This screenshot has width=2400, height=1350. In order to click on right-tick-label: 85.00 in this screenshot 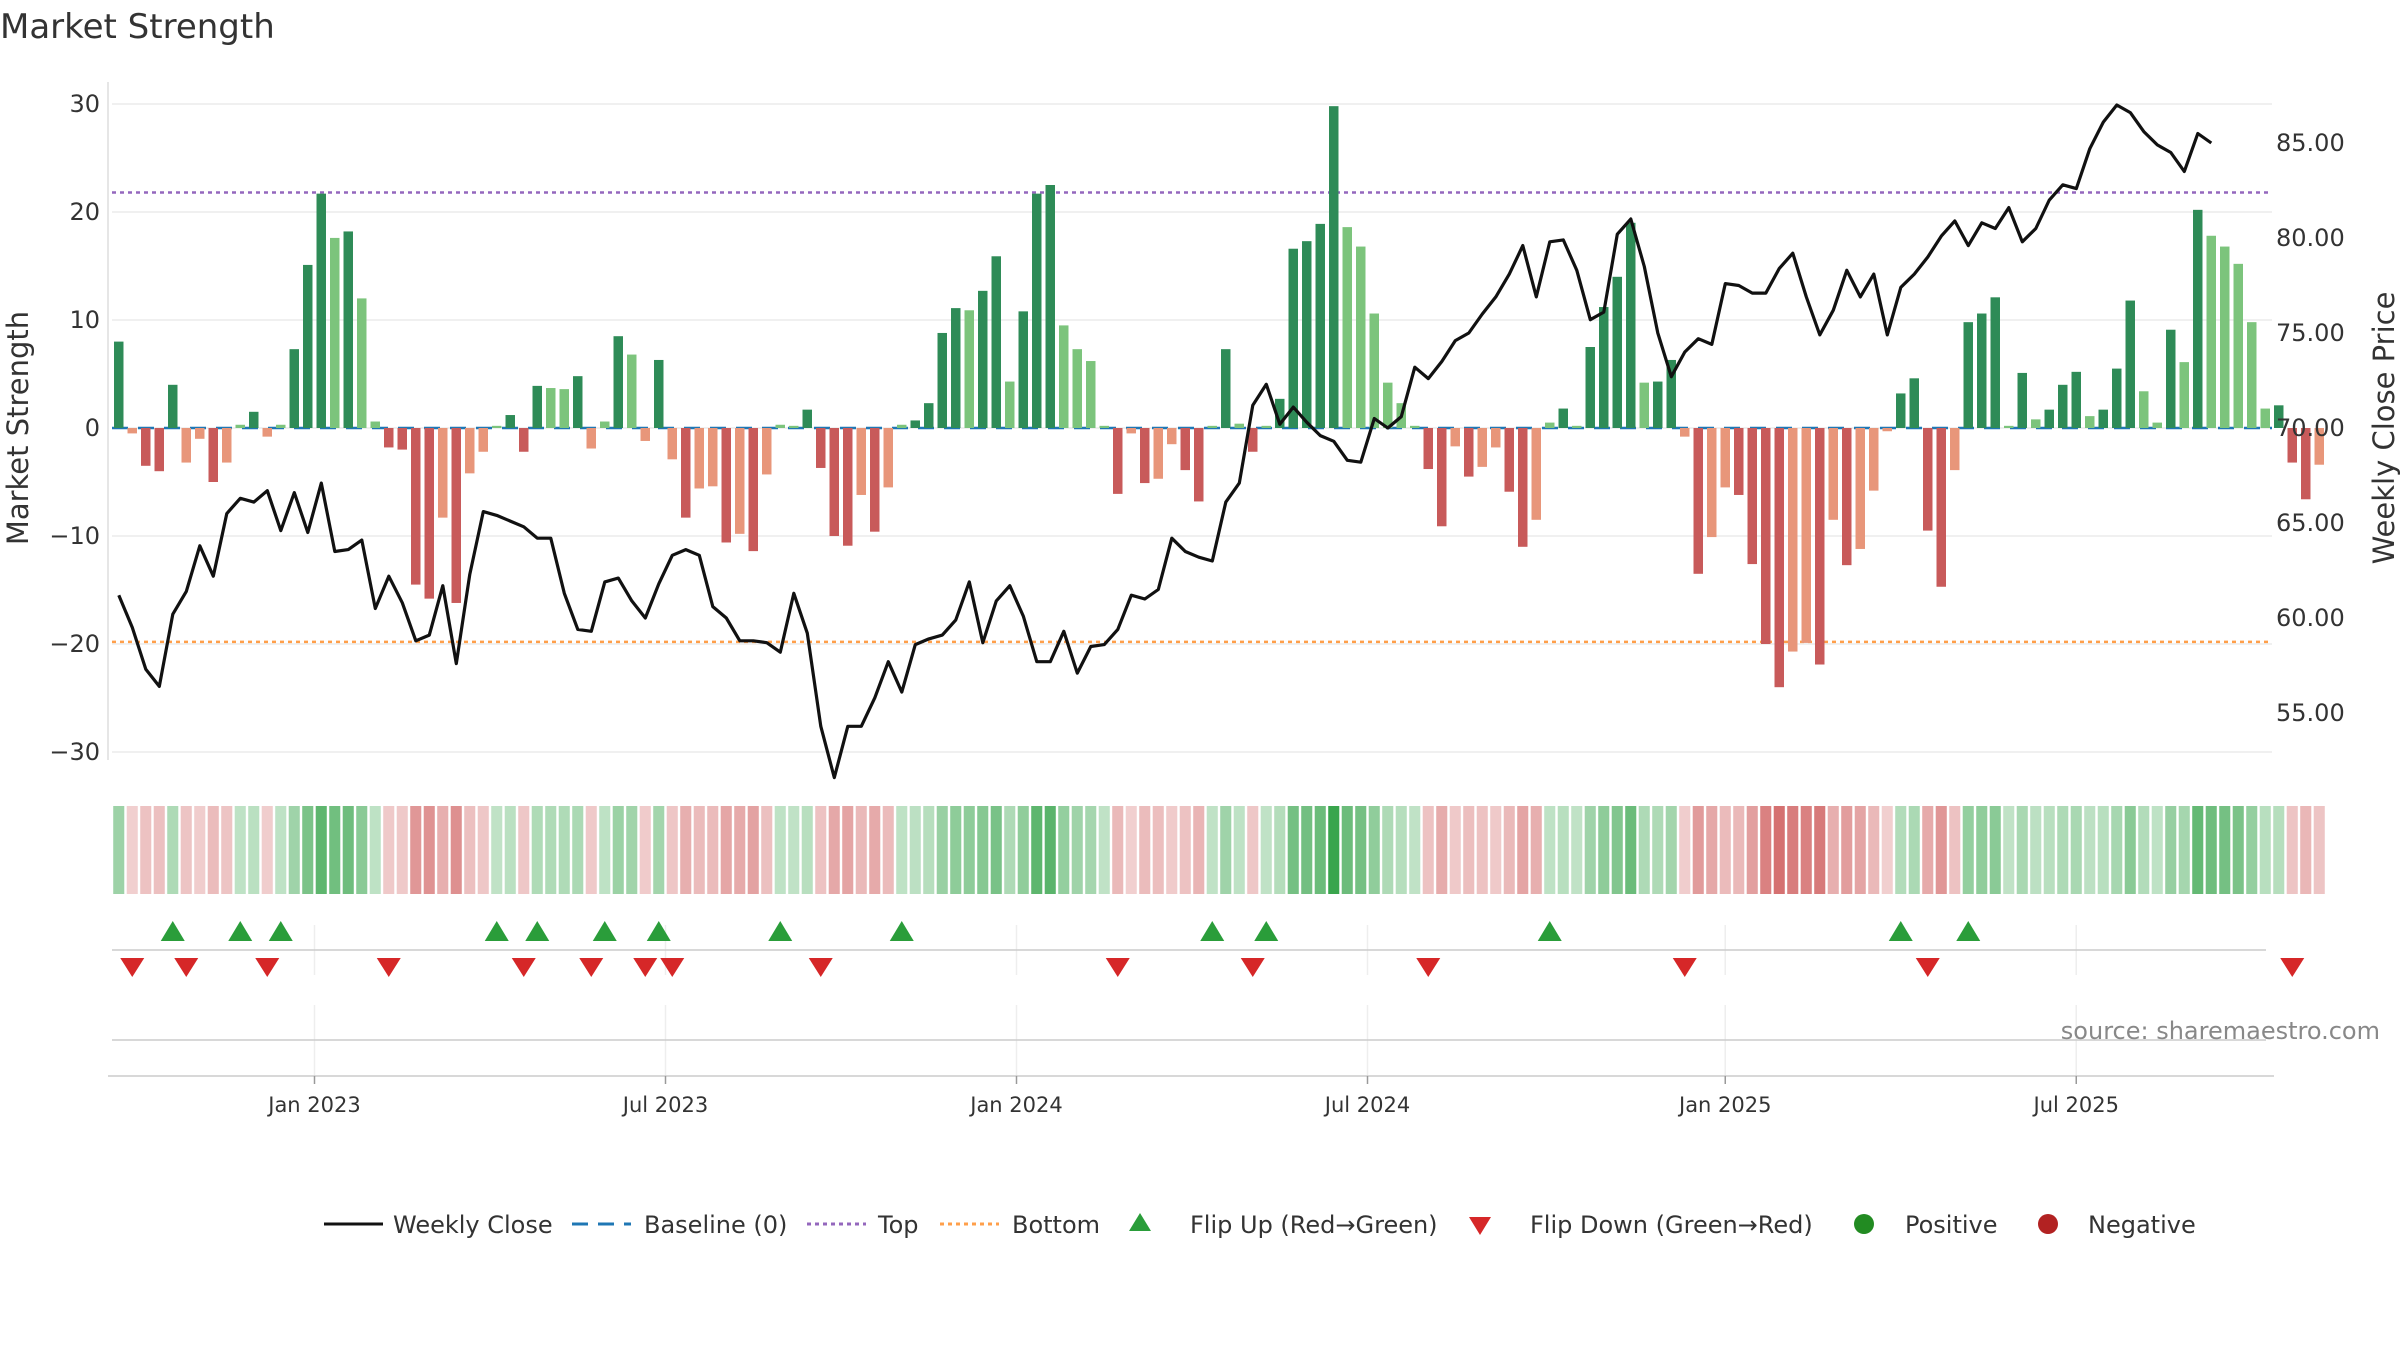, I will do `click(2310, 143)`.